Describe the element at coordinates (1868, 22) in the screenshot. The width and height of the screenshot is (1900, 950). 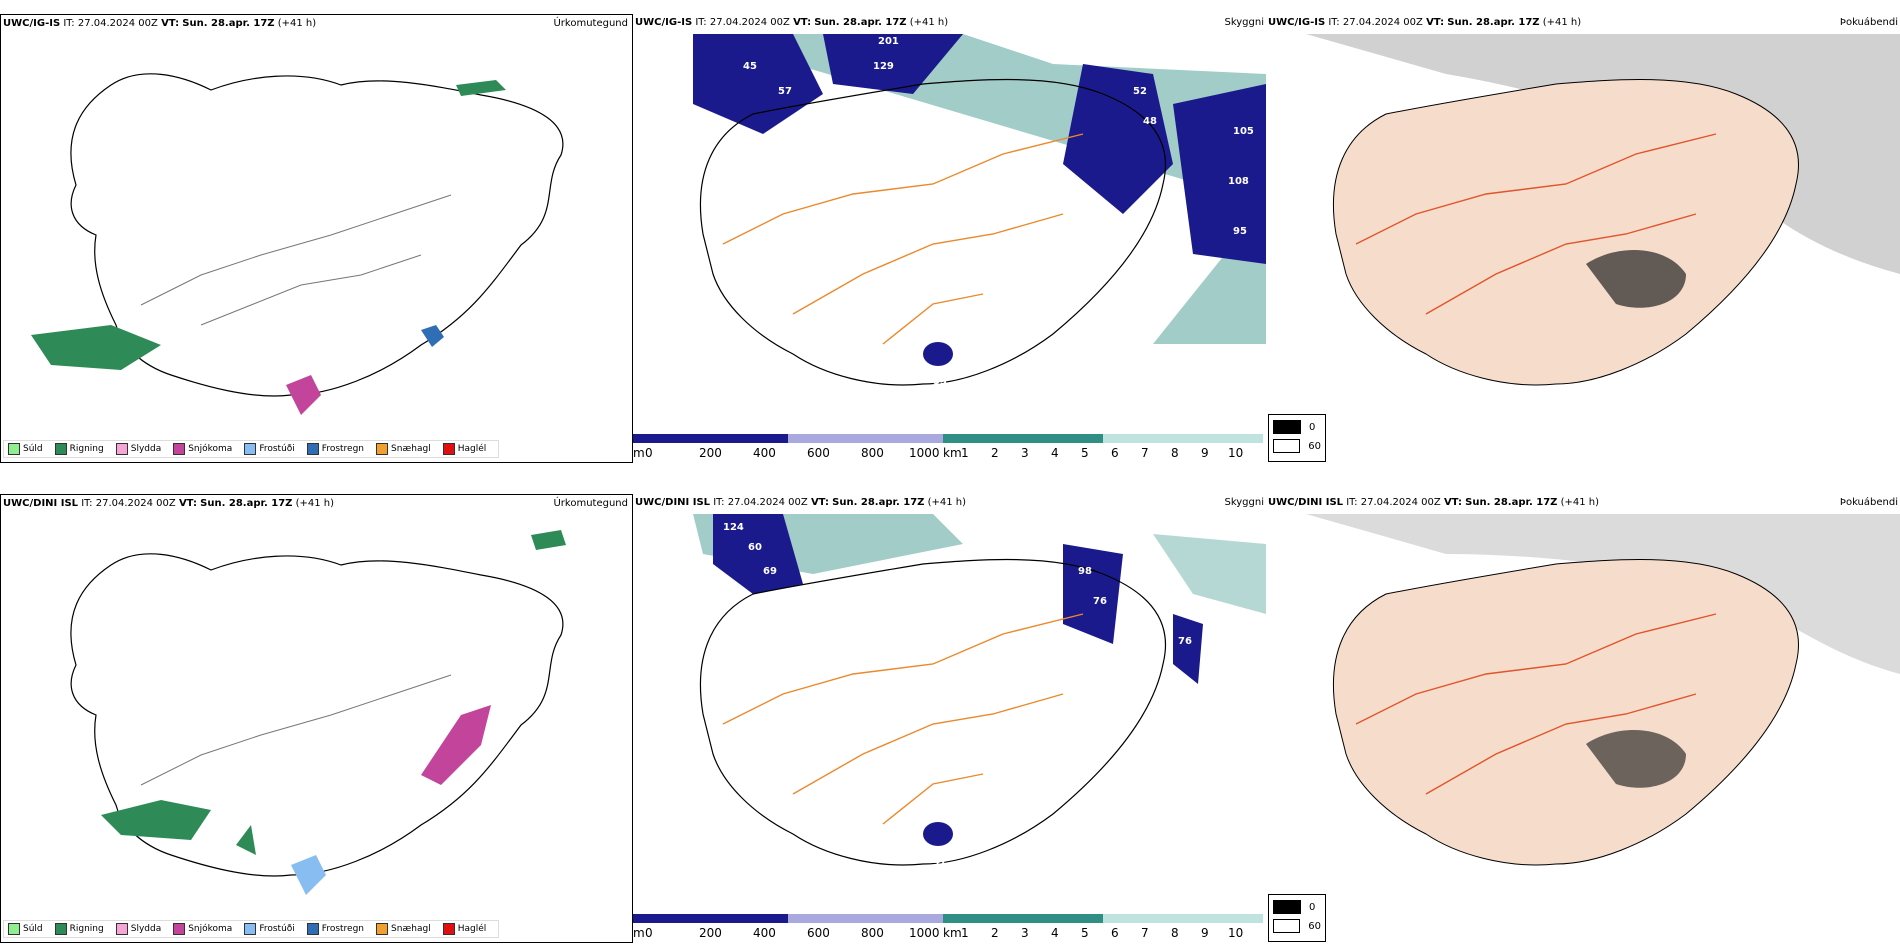
I see `fog-title-top: Þokuábendi` at that location.